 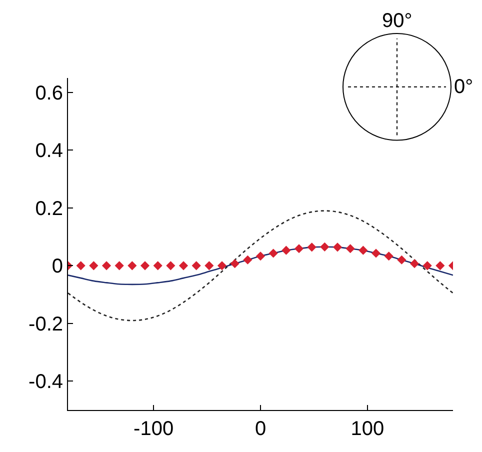 What do you see at coordinates (49, 209) in the screenshot?
I see `y-tick-label: 0.2` at bounding box center [49, 209].